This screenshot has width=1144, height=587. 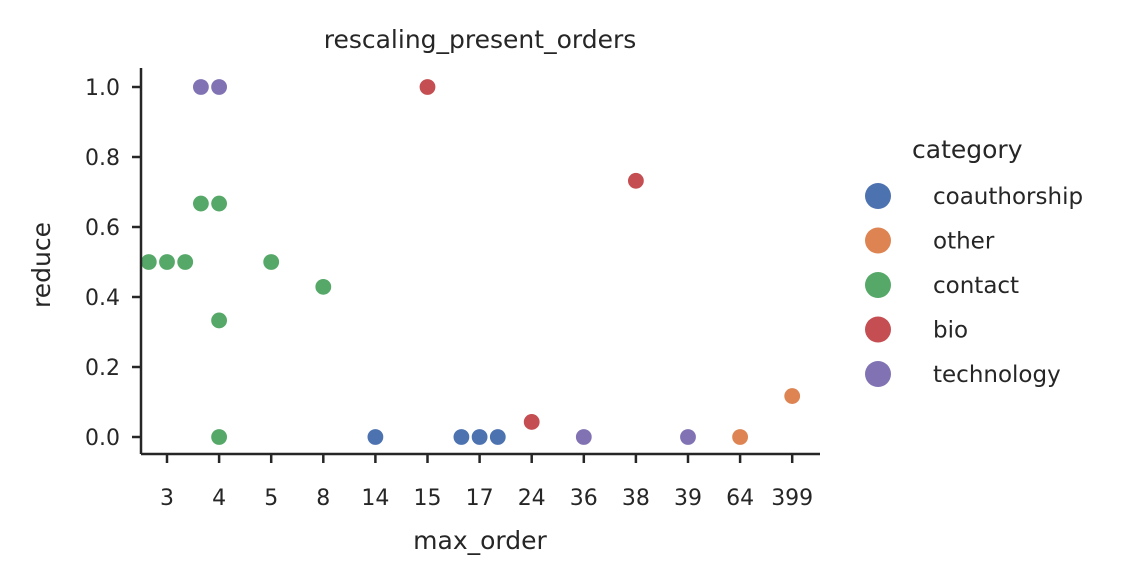 I want to click on x-tick-label: 64, so click(x=740, y=498).